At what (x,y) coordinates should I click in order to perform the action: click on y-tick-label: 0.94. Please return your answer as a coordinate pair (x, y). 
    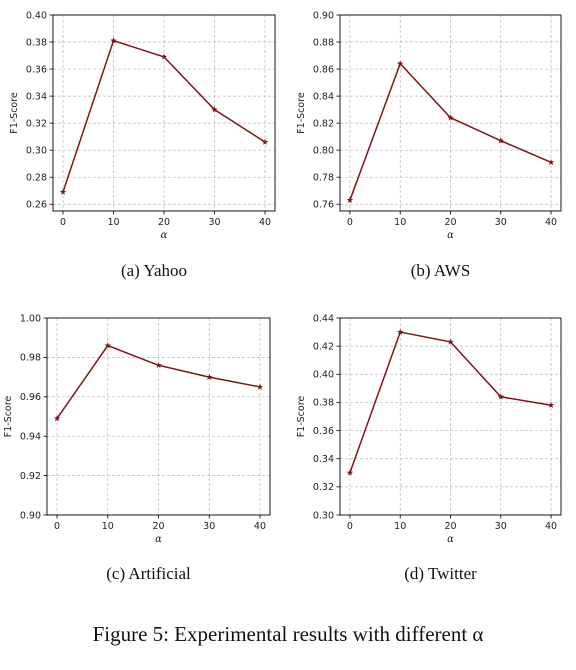
    Looking at the image, I should click on (30, 437).